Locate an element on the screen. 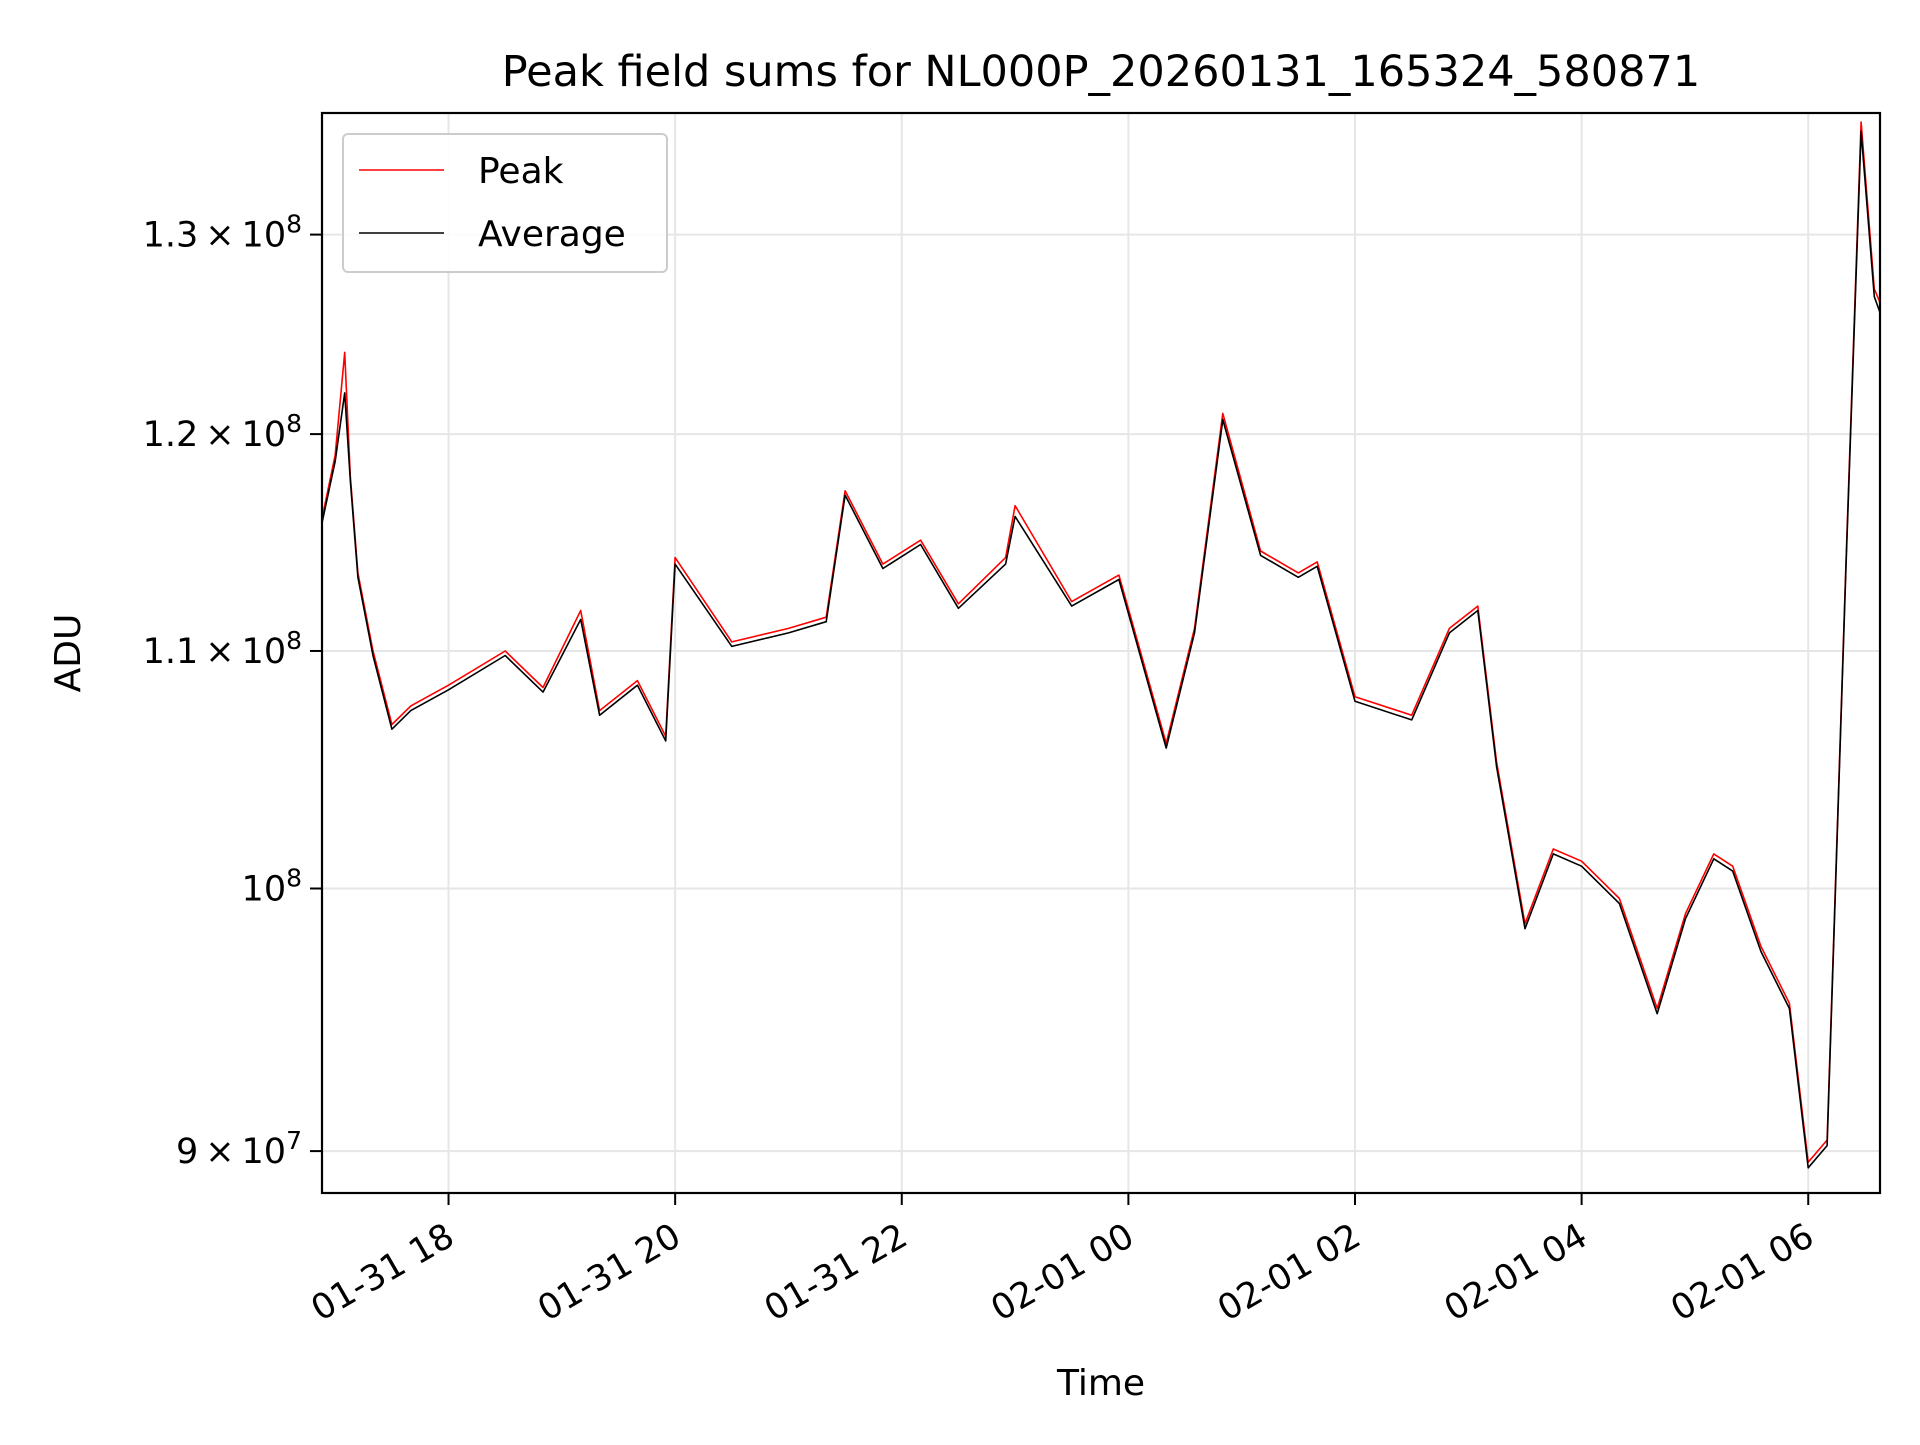 This screenshot has height=1445, width=1920. y-tick-label: 9 × 107 is located at coordinates (239, 1149).